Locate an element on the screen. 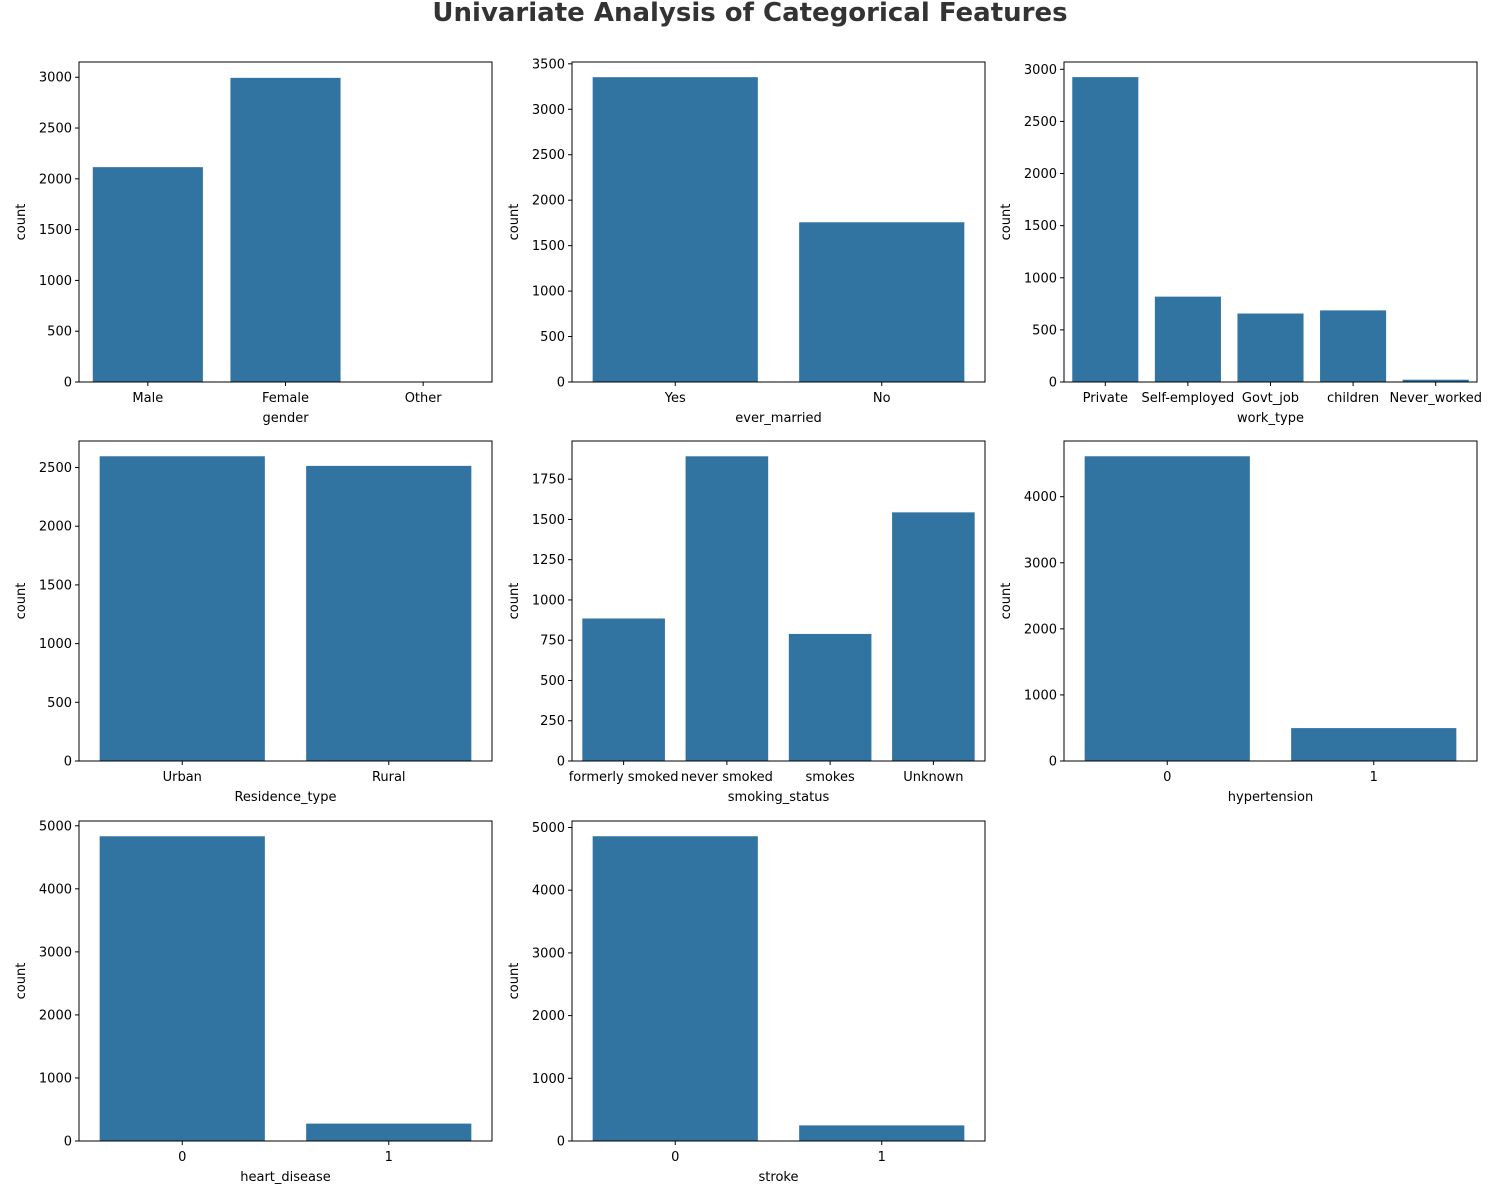 The width and height of the screenshot is (1500, 1200). y-tick-label: 1250 is located at coordinates (548, 560).